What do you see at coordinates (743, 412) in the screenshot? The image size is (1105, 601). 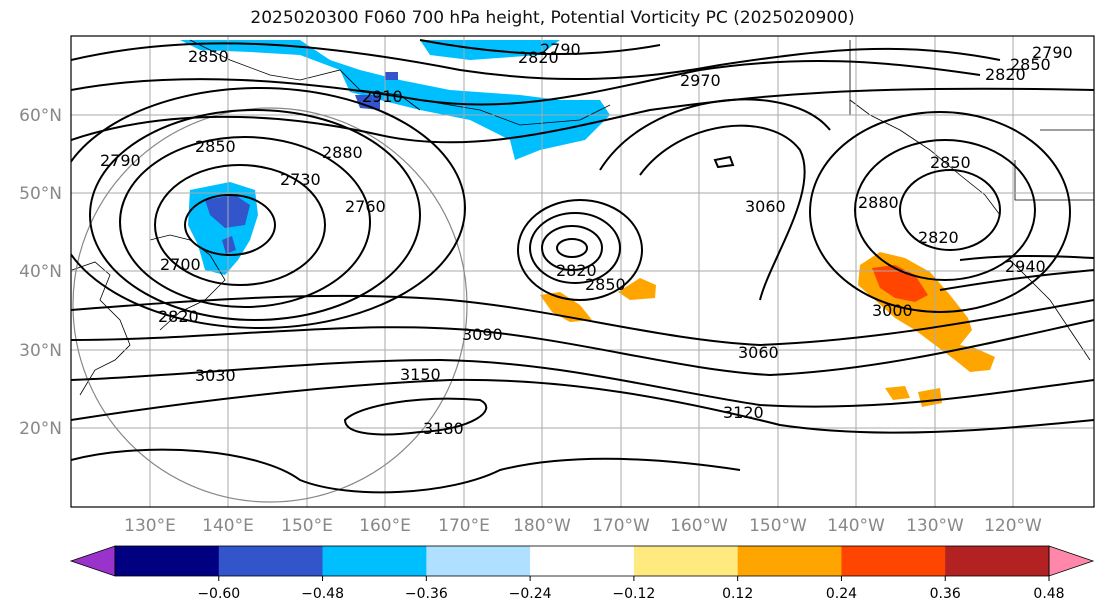 I see `contour-label: 3120` at bounding box center [743, 412].